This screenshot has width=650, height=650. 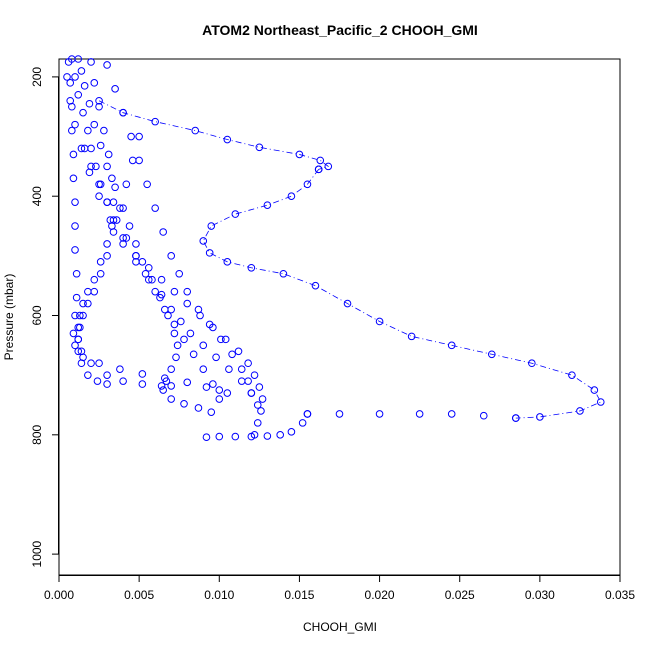 I want to click on x-tick-label: 0.000, so click(x=59, y=595).